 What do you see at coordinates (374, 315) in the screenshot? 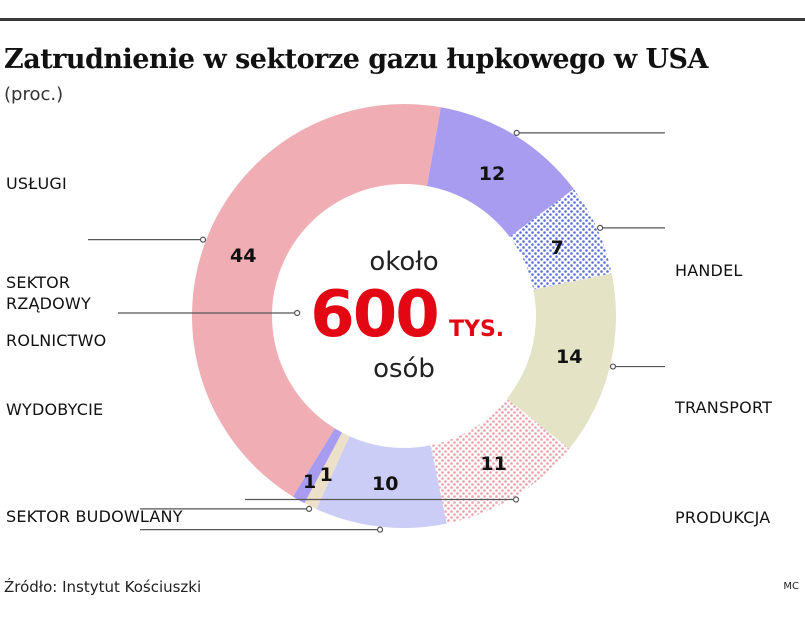
I see `center-big-number: 600` at bounding box center [374, 315].